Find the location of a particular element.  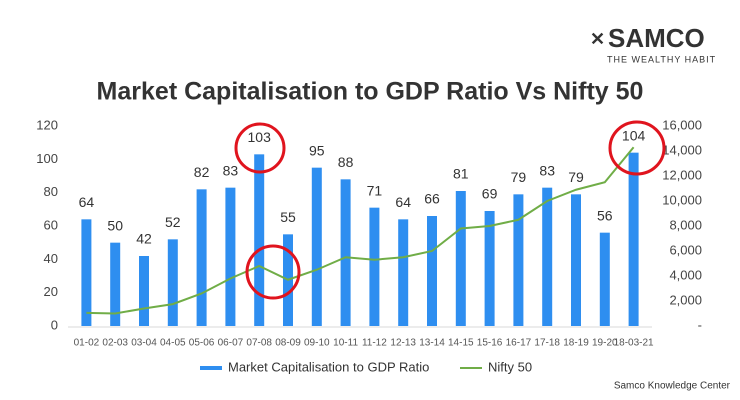

y2-tick-label: 6,000 is located at coordinates (685, 249).